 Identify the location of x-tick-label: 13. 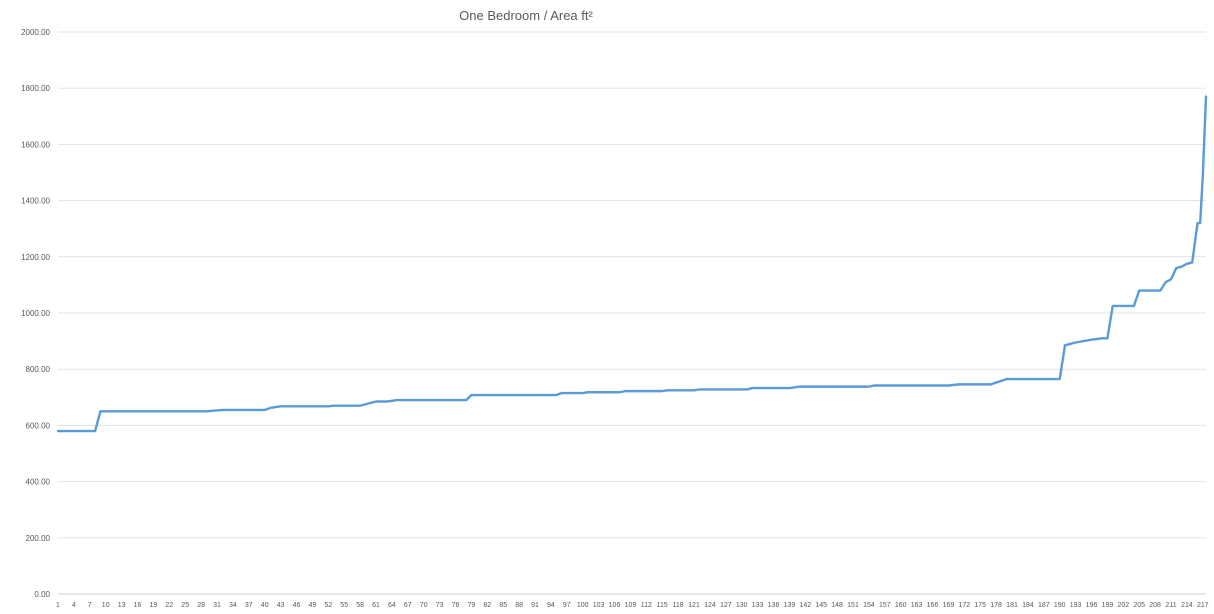
(122, 605).